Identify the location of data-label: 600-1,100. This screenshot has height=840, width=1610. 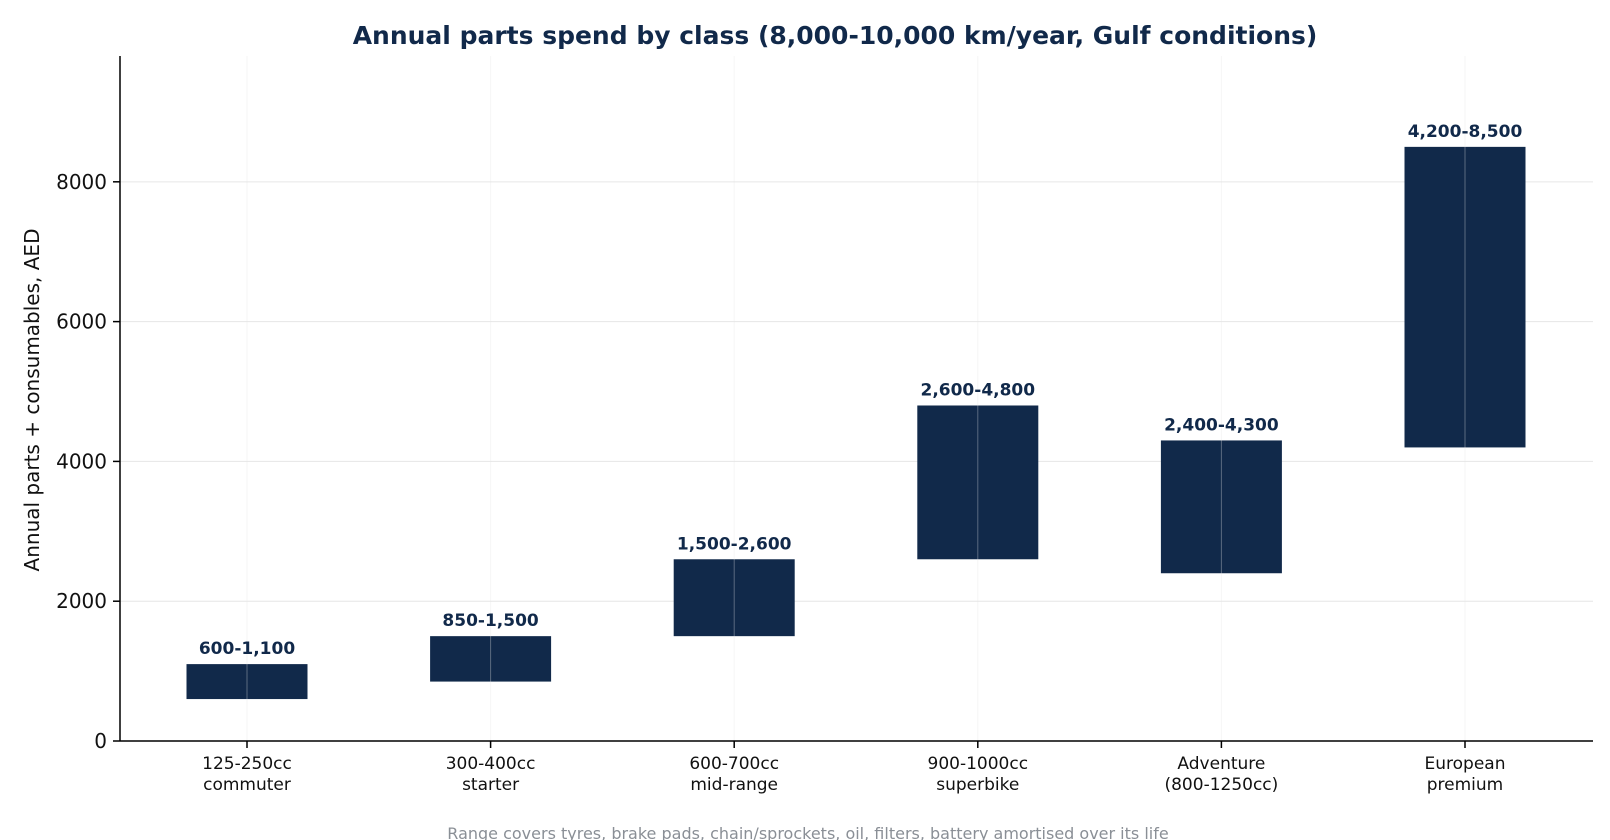
(247, 649).